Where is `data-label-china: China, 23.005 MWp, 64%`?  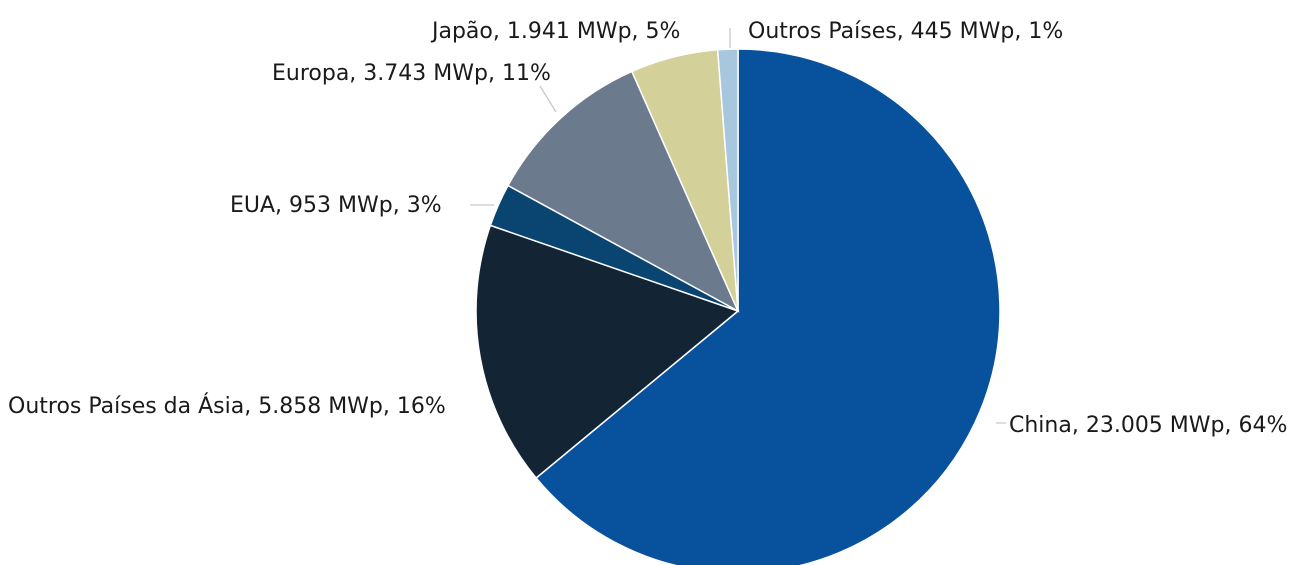
data-label-china: China, 23.005 MWp, 64% is located at coordinates (1148, 425).